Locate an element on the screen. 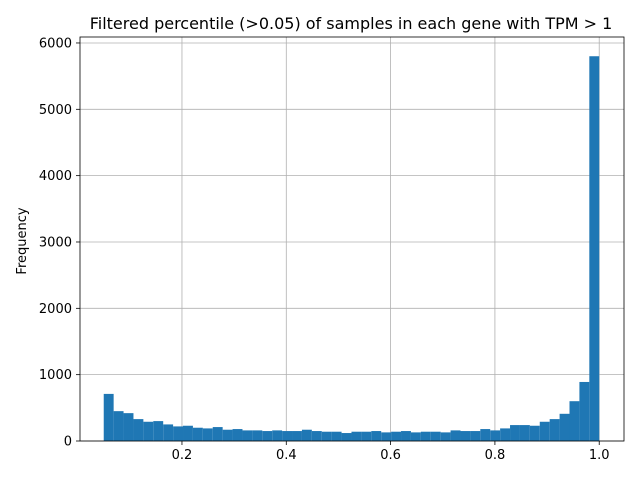  x-tick-label: 0.8 is located at coordinates (495, 455).